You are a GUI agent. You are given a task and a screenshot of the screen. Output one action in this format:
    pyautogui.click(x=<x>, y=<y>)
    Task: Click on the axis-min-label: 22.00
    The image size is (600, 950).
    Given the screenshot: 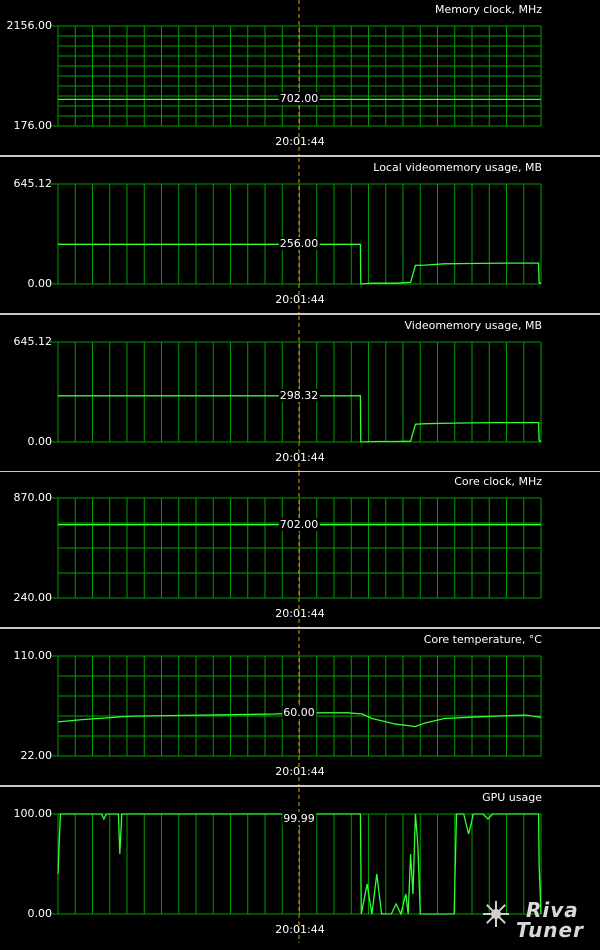 What is the action you would take?
    pyautogui.click(x=36, y=755)
    